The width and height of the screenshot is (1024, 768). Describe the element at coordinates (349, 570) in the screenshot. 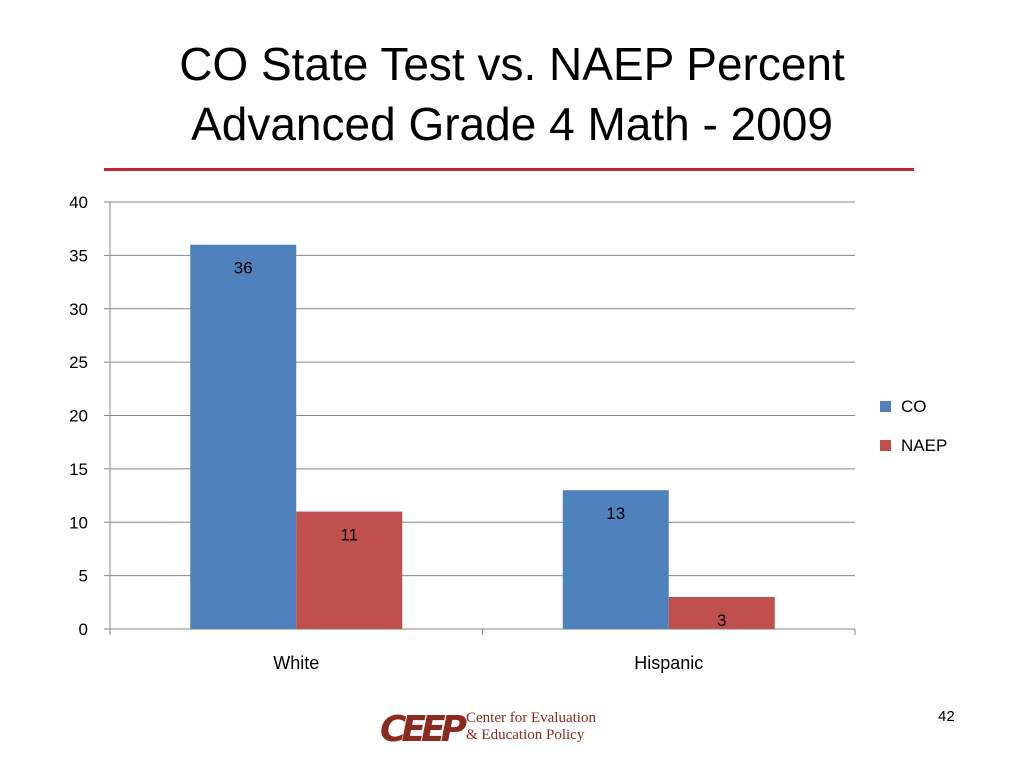

I see `bar-naep-white` at that location.